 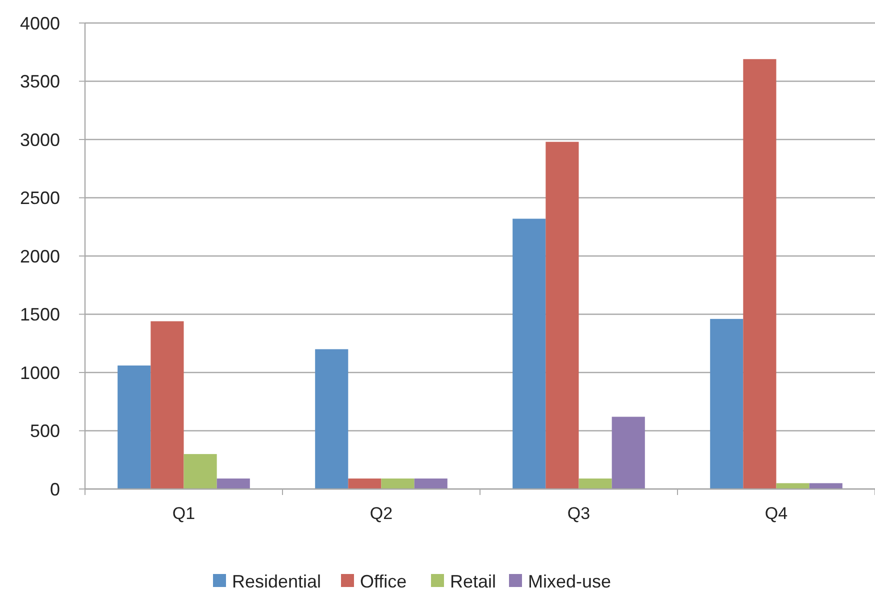 What do you see at coordinates (578, 513) in the screenshot?
I see `x-tick-label: Q3` at bounding box center [578, 513].